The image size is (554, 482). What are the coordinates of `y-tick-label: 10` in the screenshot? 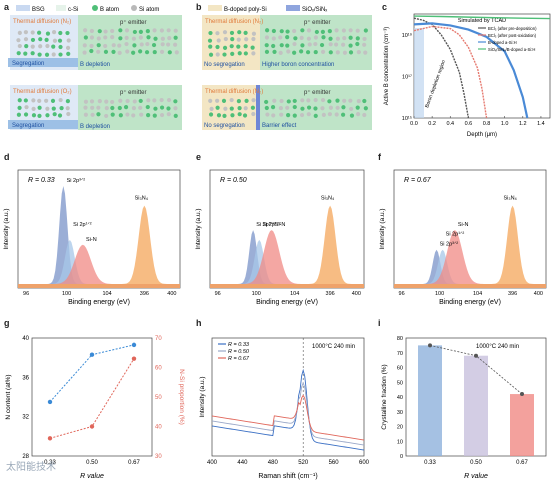 It's located at (400, 442).